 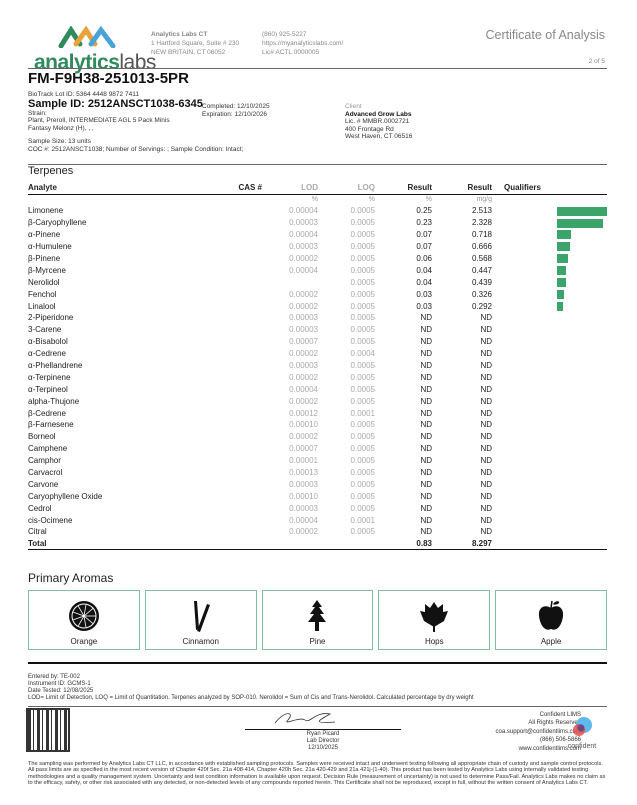 I want to click on table-row: α-Humulene 0.00003 0.0005 0.07 0.666, so click(x=317, y=247).